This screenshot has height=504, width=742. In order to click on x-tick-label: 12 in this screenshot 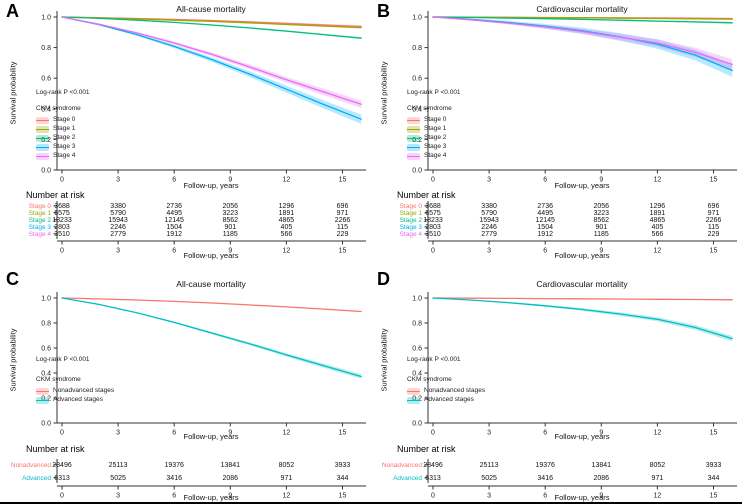, I will do `click(287, 433)`.